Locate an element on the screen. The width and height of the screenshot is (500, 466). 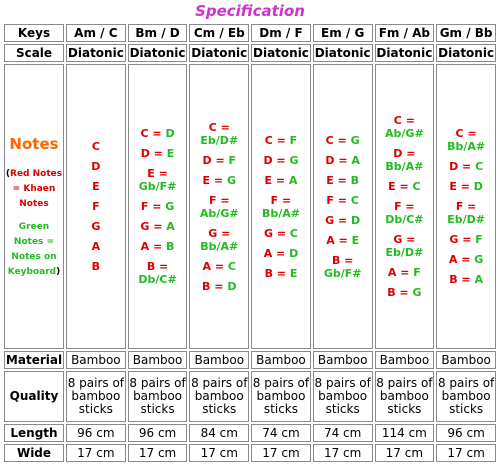
note-line: C = Bb/A# is located at coordinates (466, 140).